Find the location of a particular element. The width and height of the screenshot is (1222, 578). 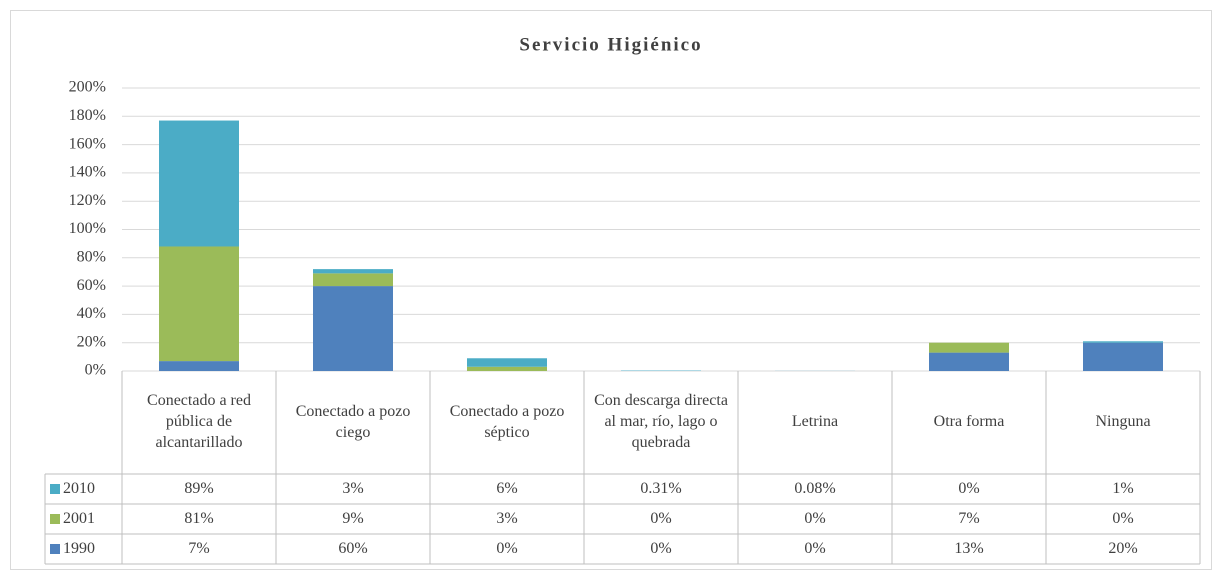

table-value: 6% is located at coordinates (507, 488).